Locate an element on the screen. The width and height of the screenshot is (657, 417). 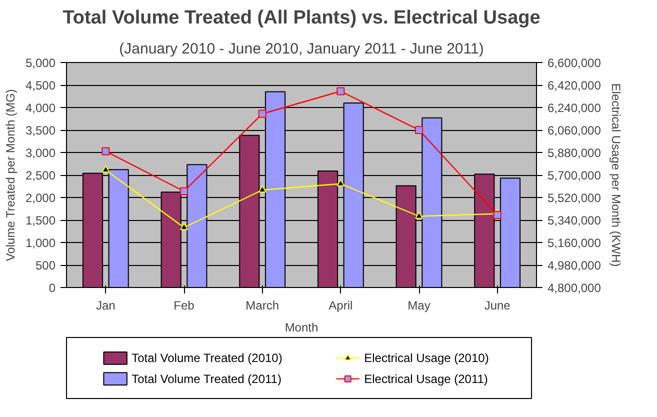
legend-label: Total Volume Treated (2010) is located at coordinates (207, 358).